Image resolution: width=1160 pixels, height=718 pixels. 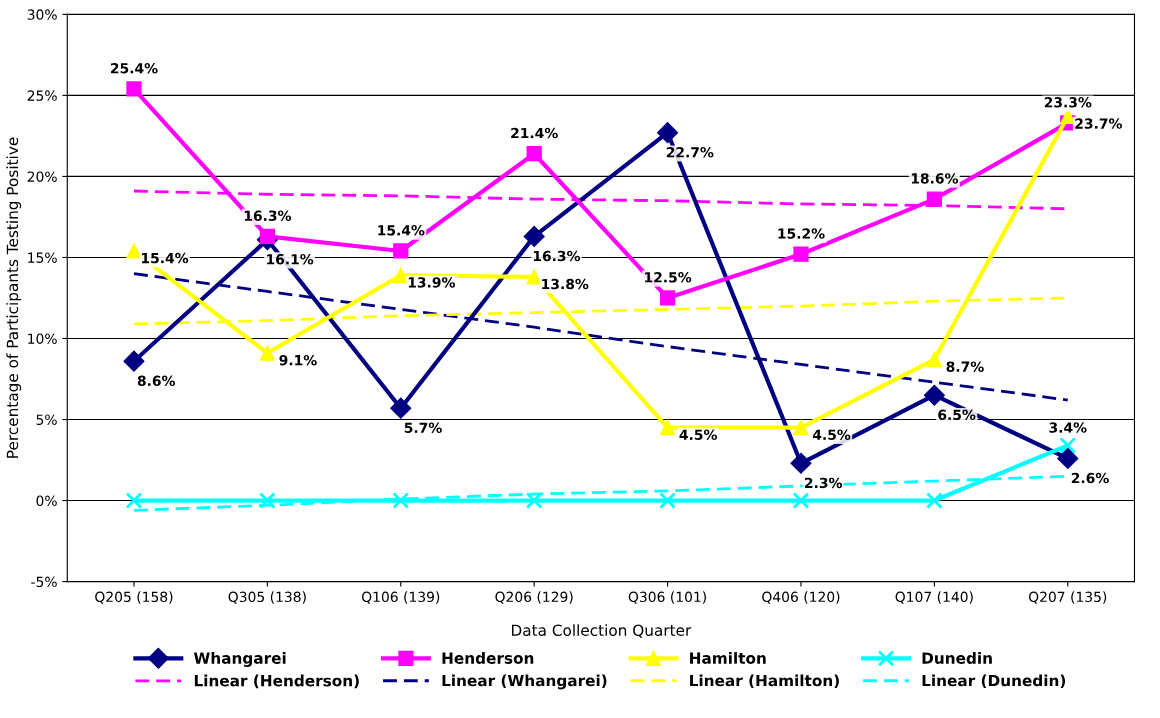 I want to click on y-tick-label: 10%, so click(x=42, y=338).